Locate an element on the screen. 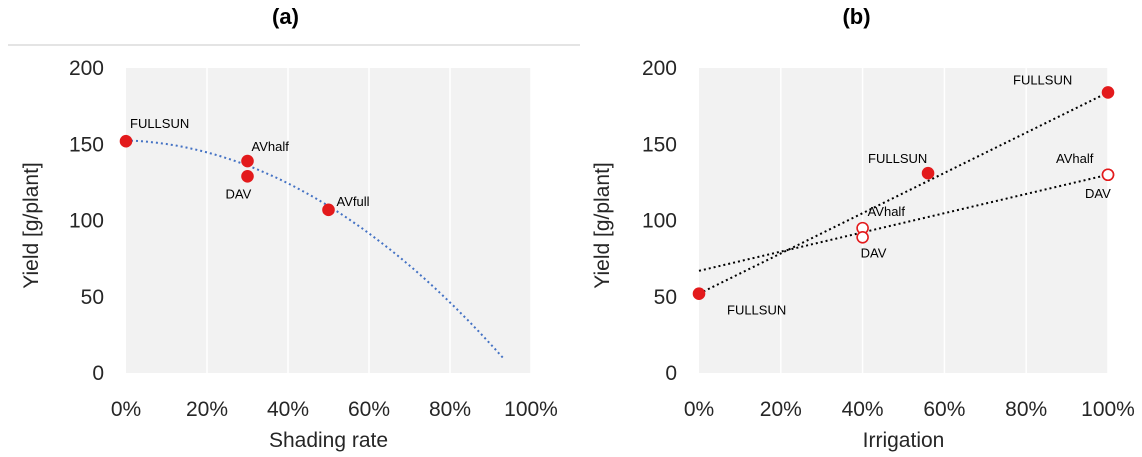  chart-title-b: (b) is located at coordinates (856, 16).